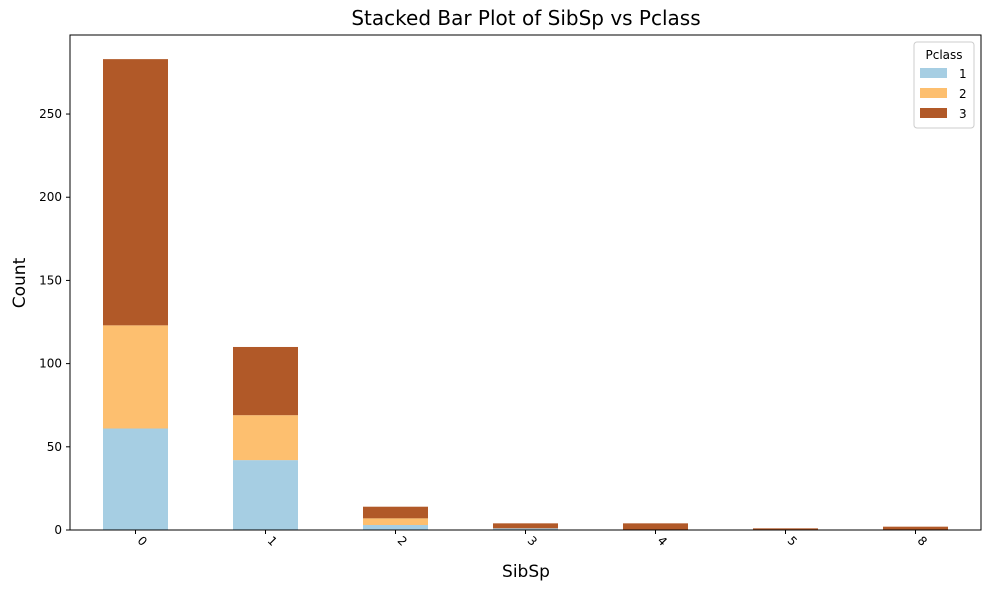 The height and width of the screenshot is (590, 989). I want to click on x-tick-label: 3, so click(532, 541).